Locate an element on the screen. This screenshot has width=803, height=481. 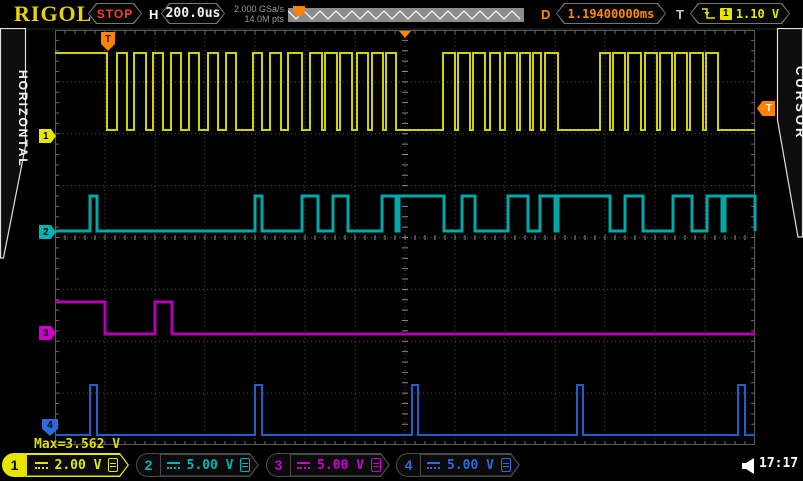
rigol-logo: RIGOL is located at coordinates (53, 13).